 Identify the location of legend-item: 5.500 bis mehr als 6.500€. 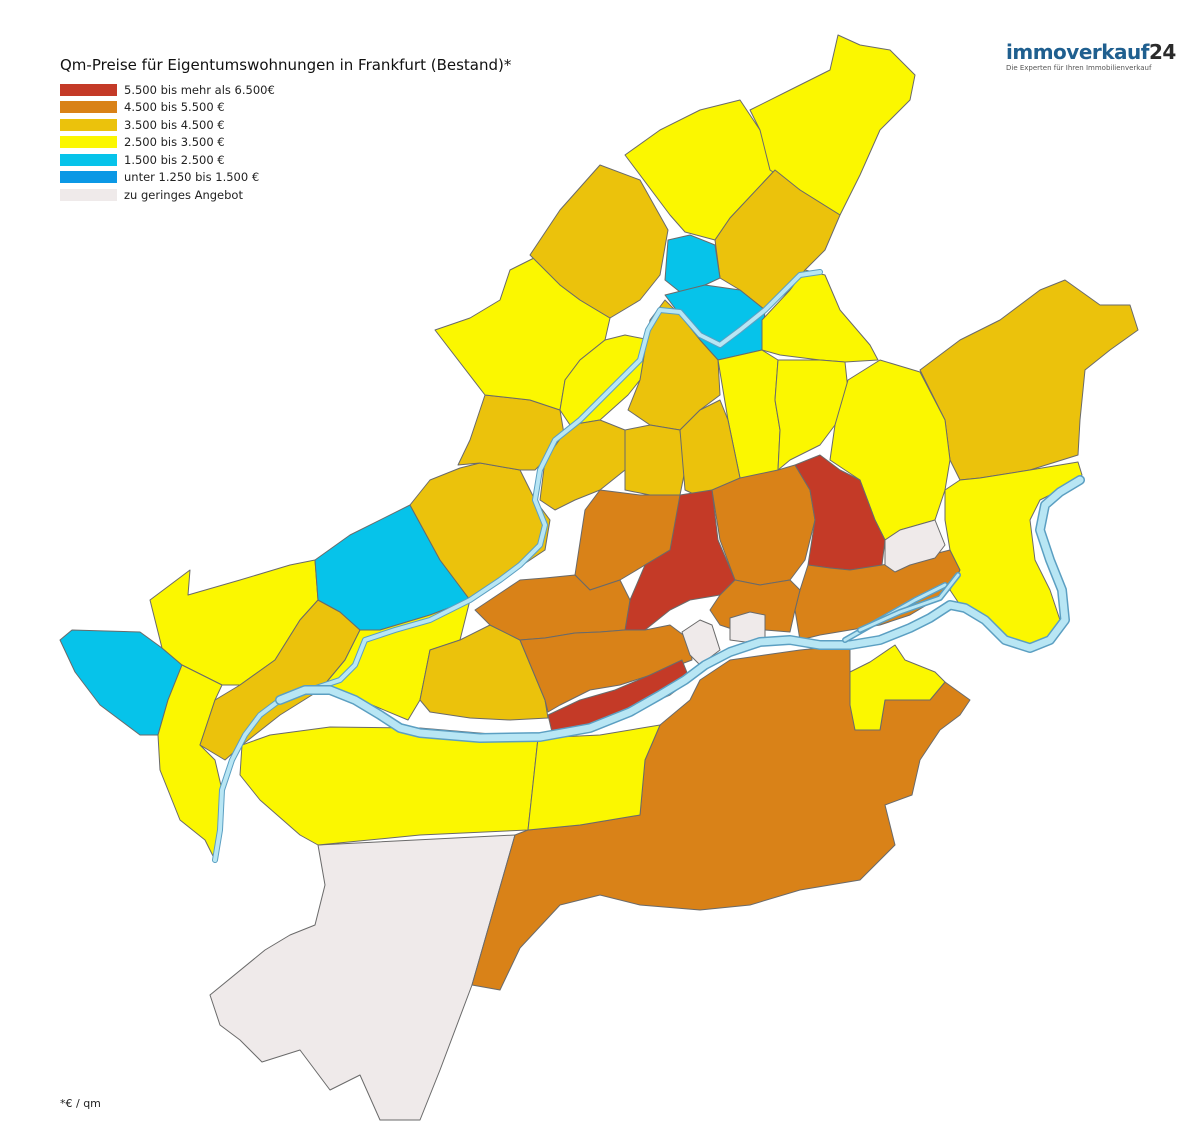
(167, 90).